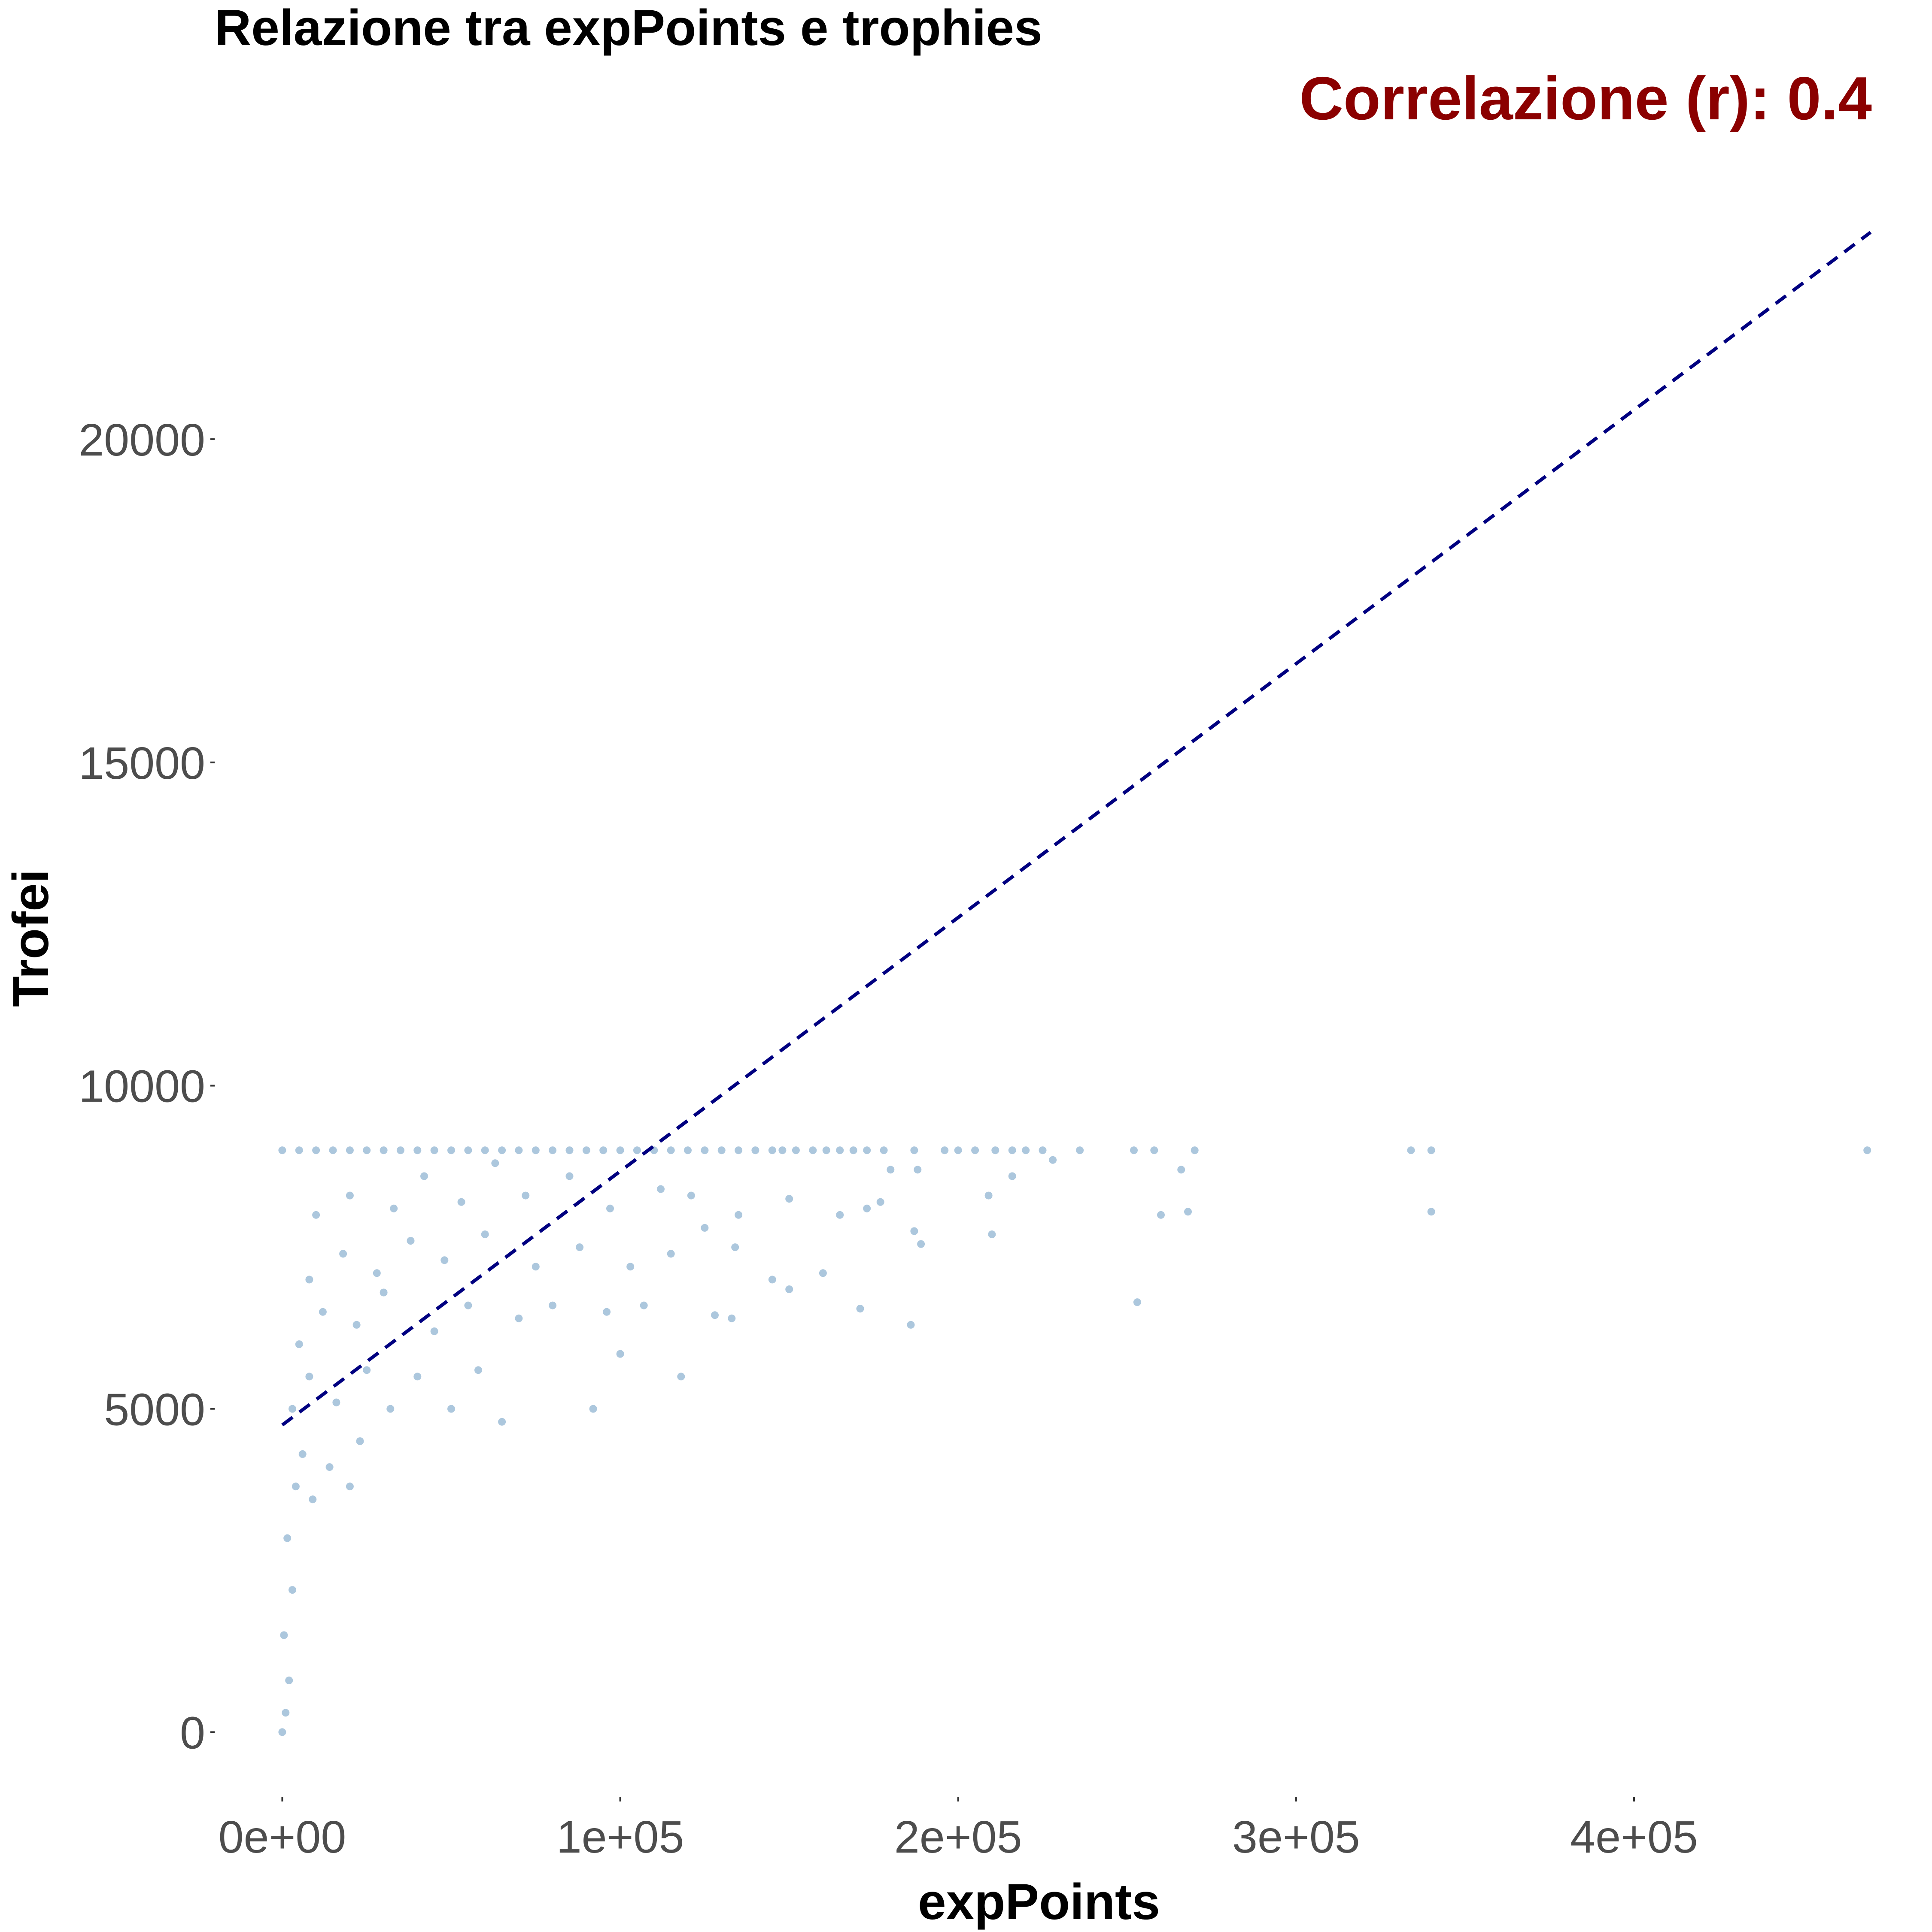 The image size is (1932, 1932). What do you see at coordinates (1586, 98) in the screenshot?
I see `correlation-annotation: Correlazione (r): 0.4` at bounding box center [1586, 98].